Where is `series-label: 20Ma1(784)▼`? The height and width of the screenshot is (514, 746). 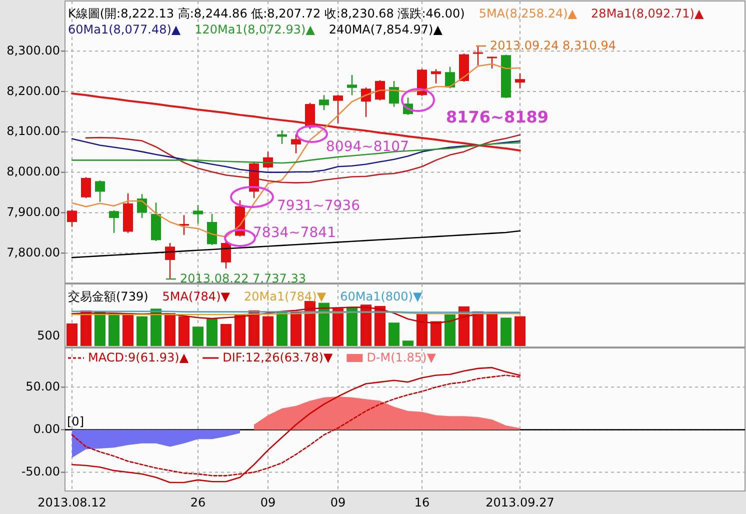
series-label: 20Ma1(784)▼ is located at coordinates (285, 296).